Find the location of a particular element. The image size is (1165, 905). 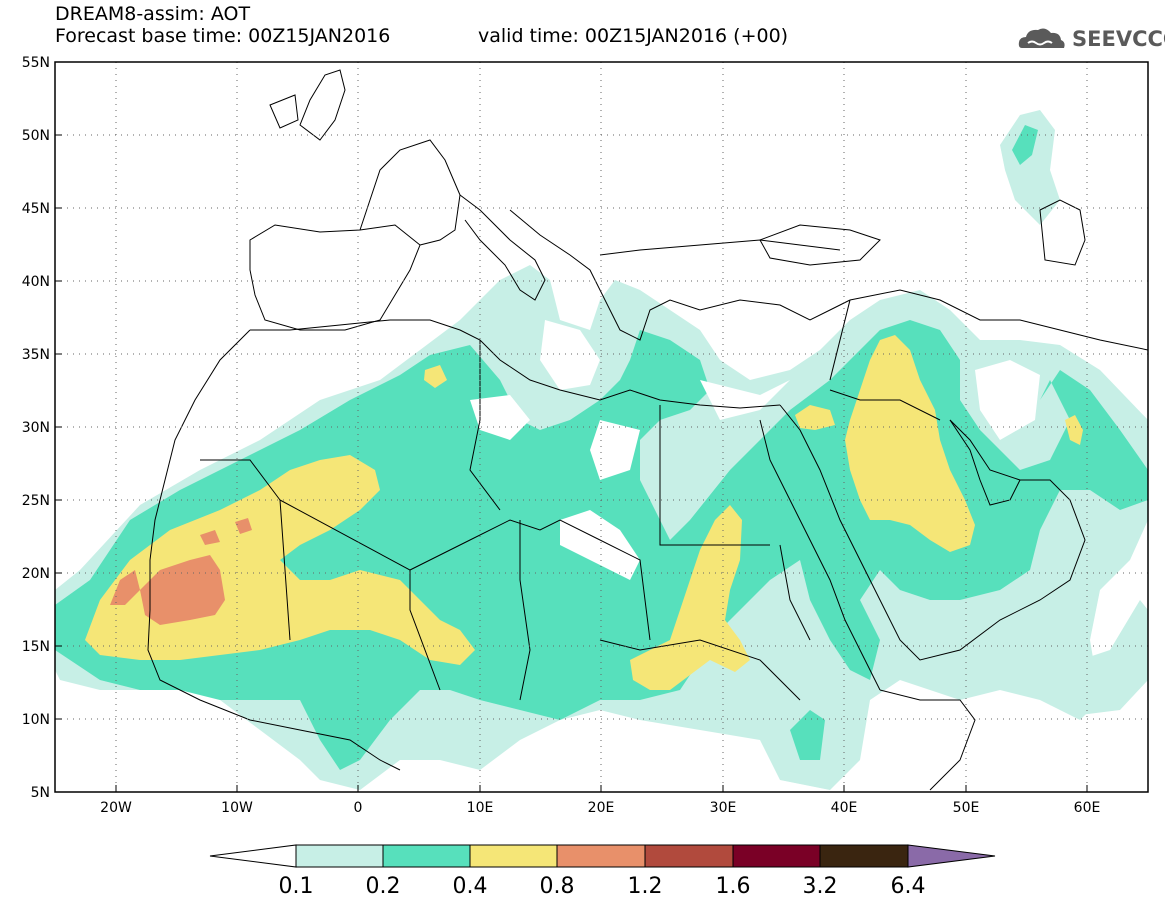

lon-label-20e: 20E is located at coordinates (601, 808).